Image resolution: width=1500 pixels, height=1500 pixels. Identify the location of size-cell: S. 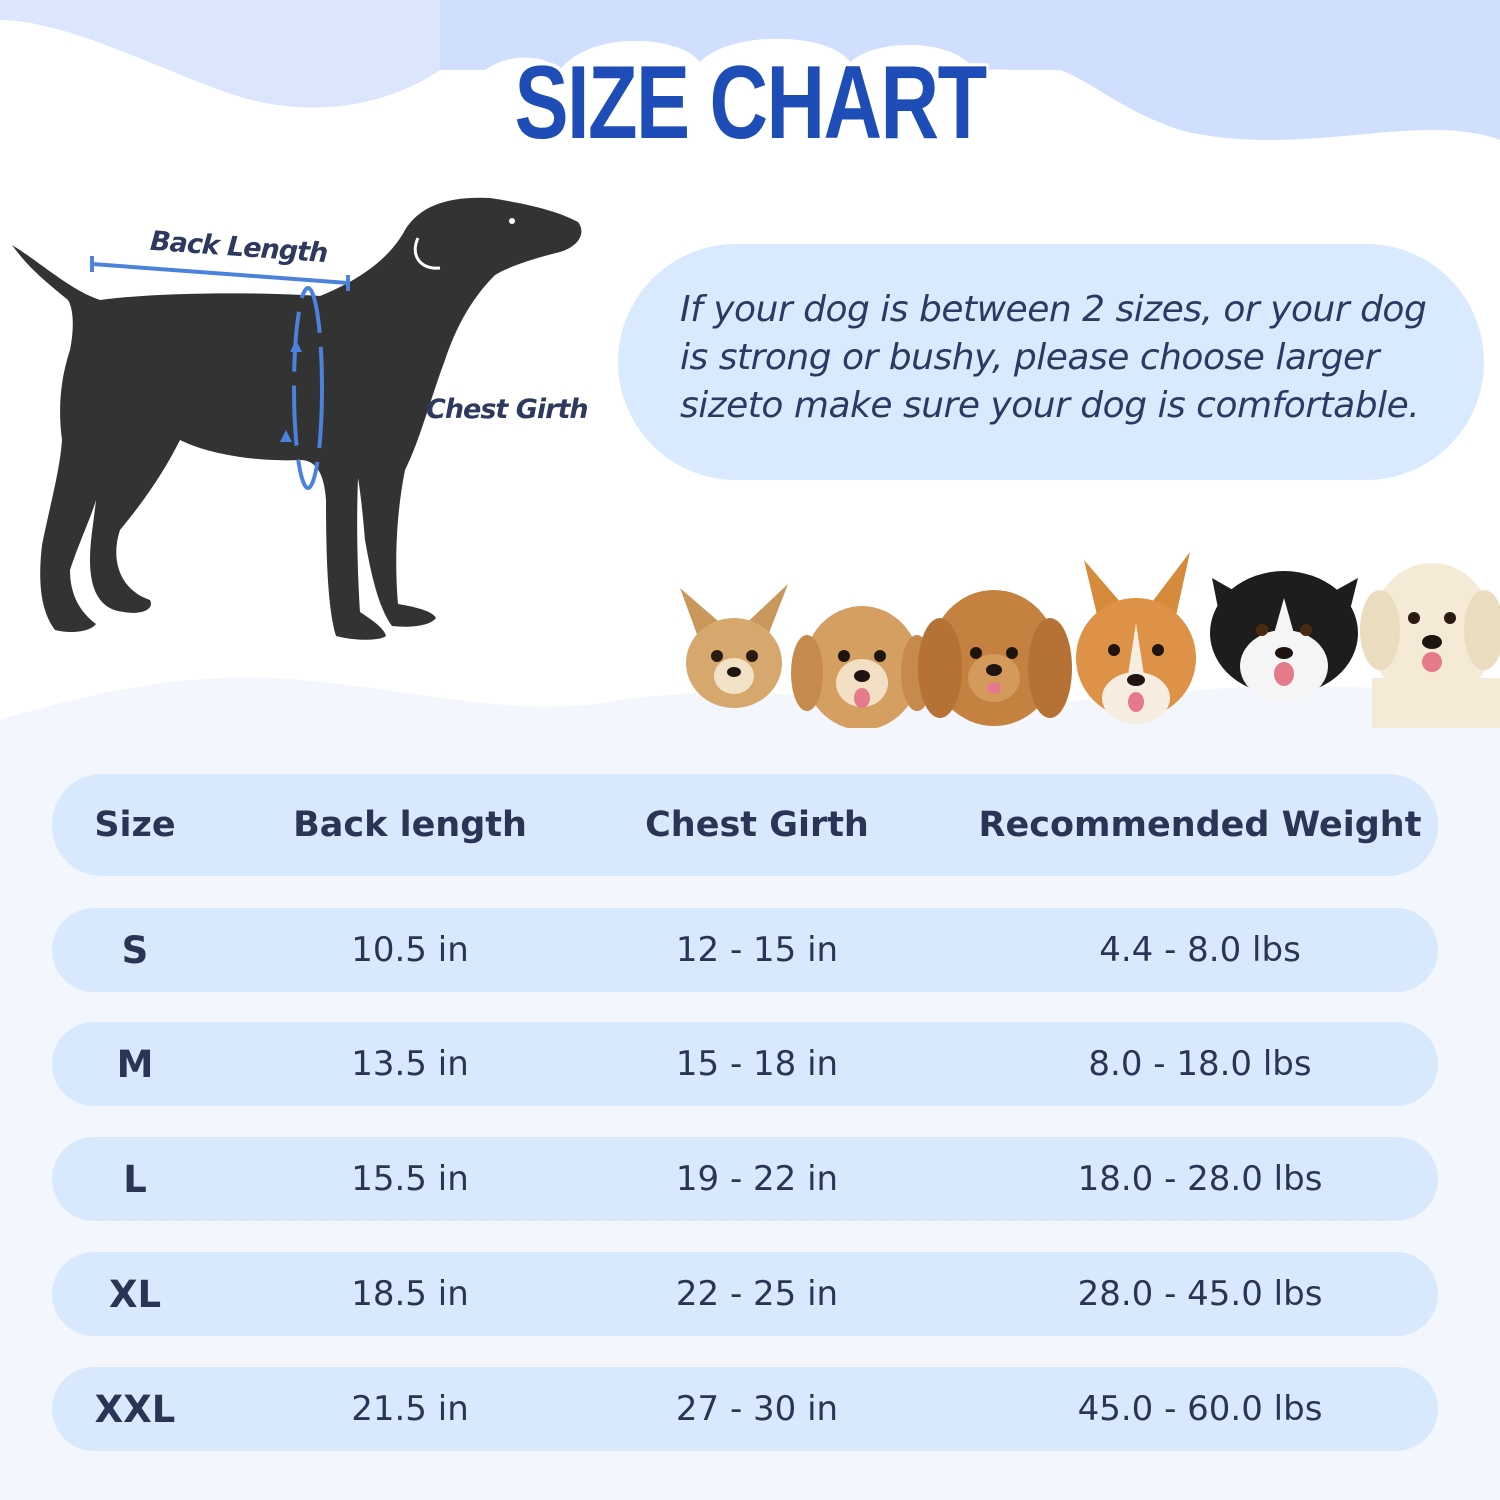
(135, 950).